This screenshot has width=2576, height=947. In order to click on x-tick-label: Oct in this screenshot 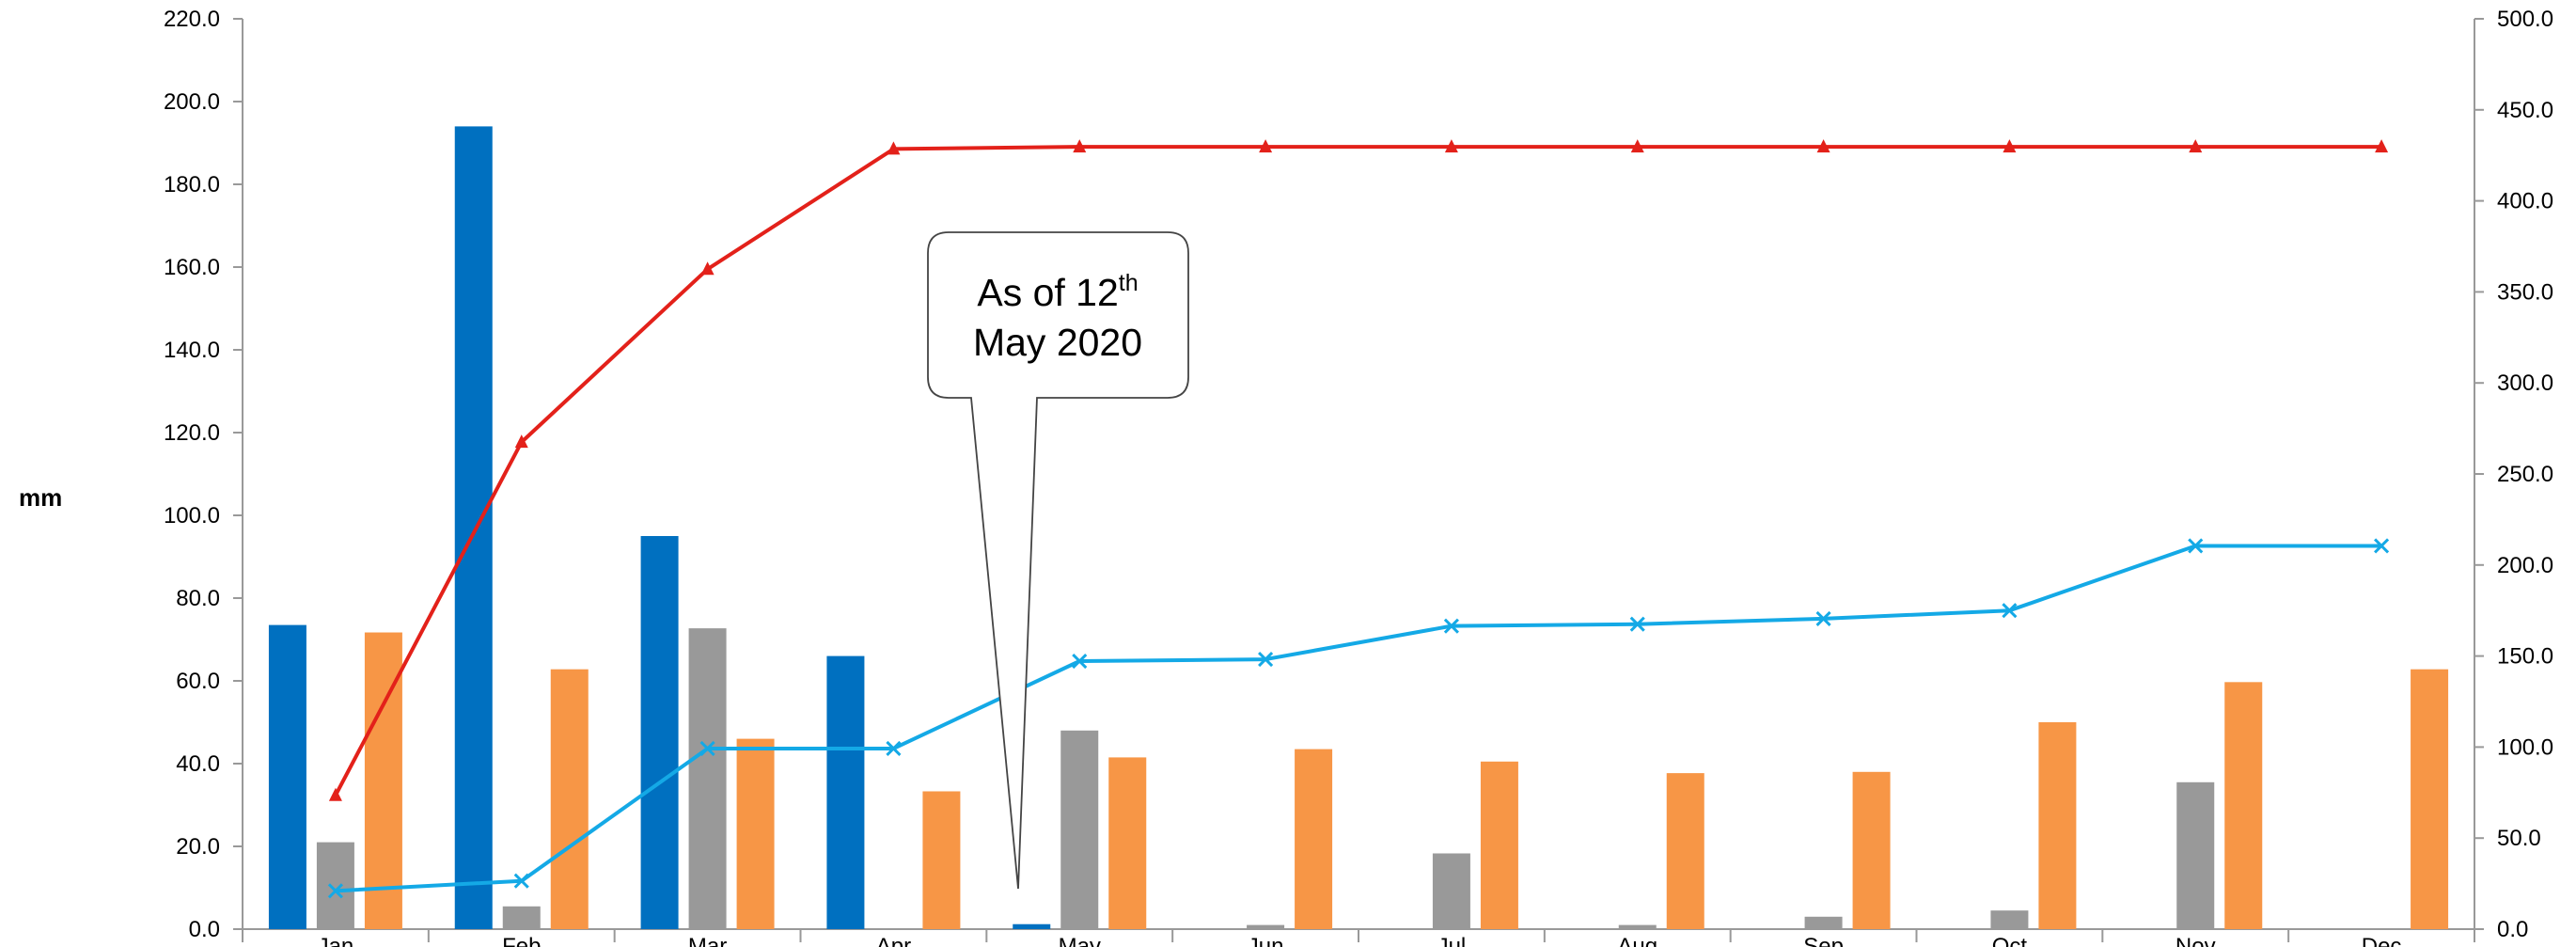, I will do `click(2010, 940)`.